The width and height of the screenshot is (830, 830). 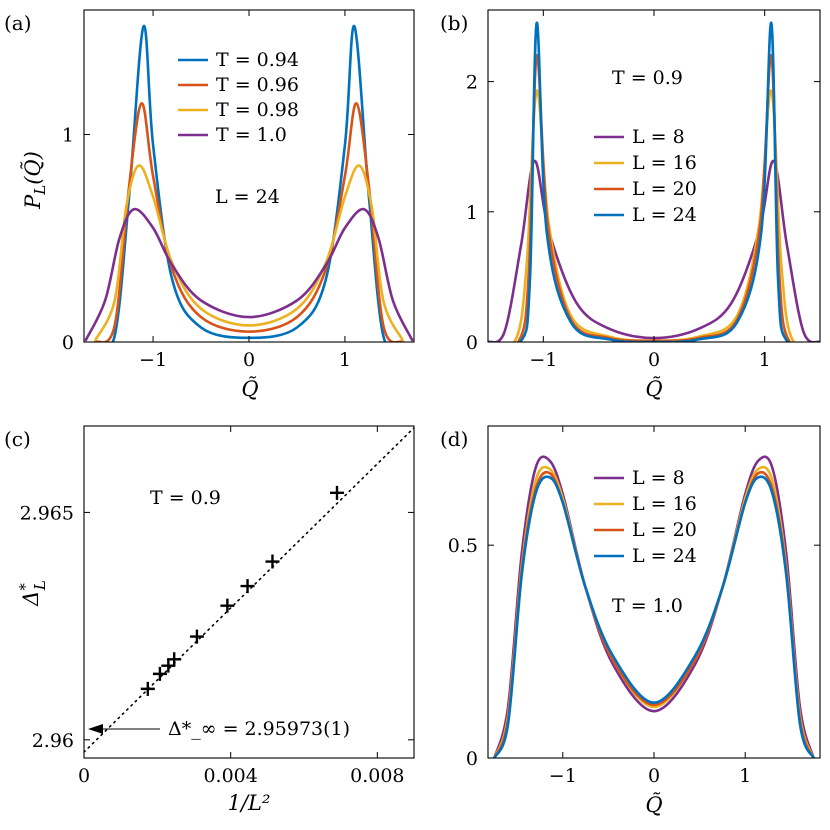 I want to click on x-tick-label-a-1: 0, so click(x=249, y=360).